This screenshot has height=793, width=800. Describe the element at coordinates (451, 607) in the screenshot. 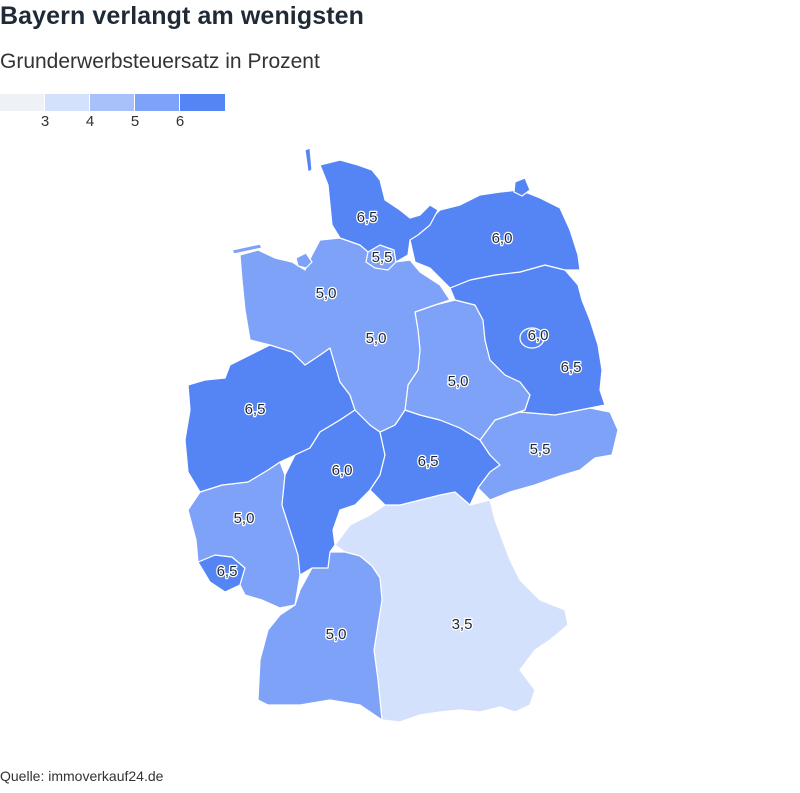

I see `region-bayern` at that location.